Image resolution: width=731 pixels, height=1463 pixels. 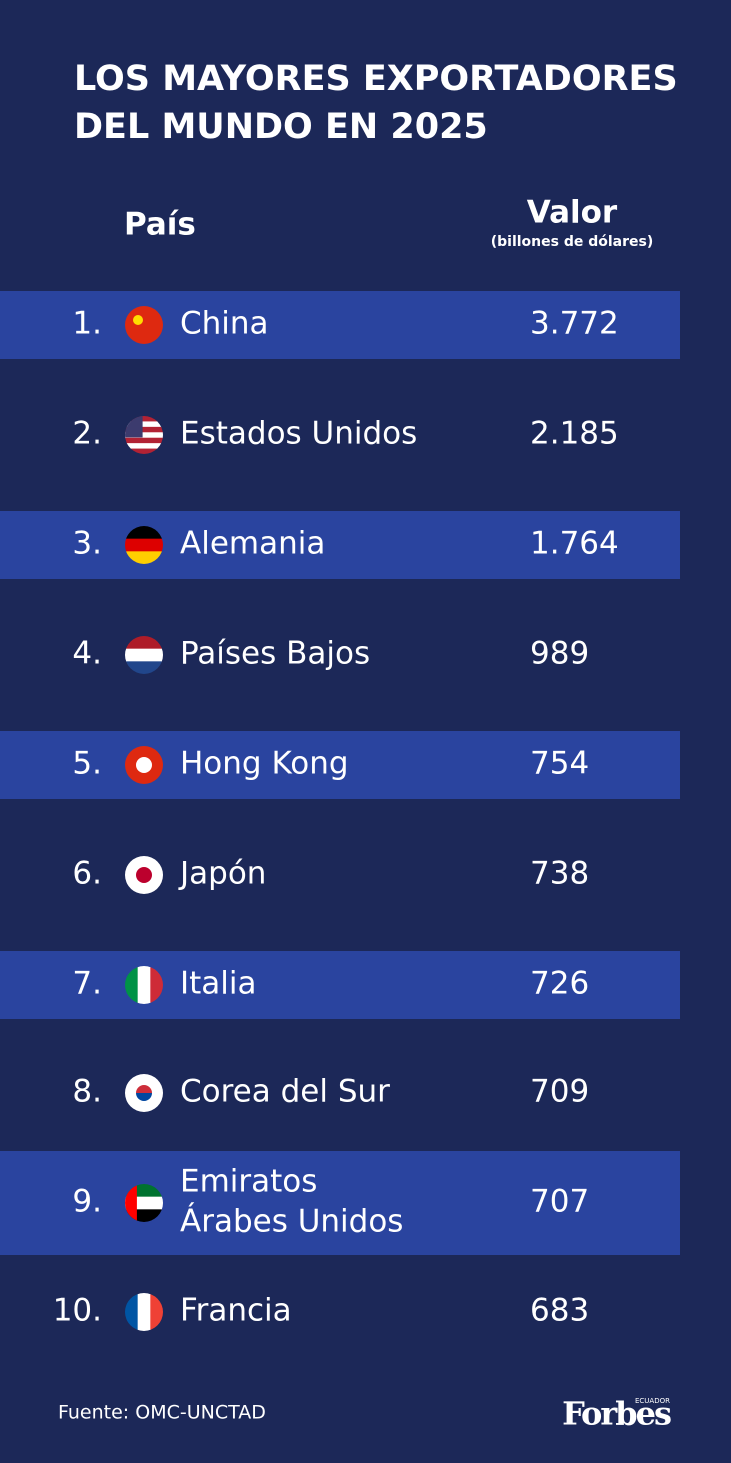 I want to click on value: 683, so click(x=559, y=1311).